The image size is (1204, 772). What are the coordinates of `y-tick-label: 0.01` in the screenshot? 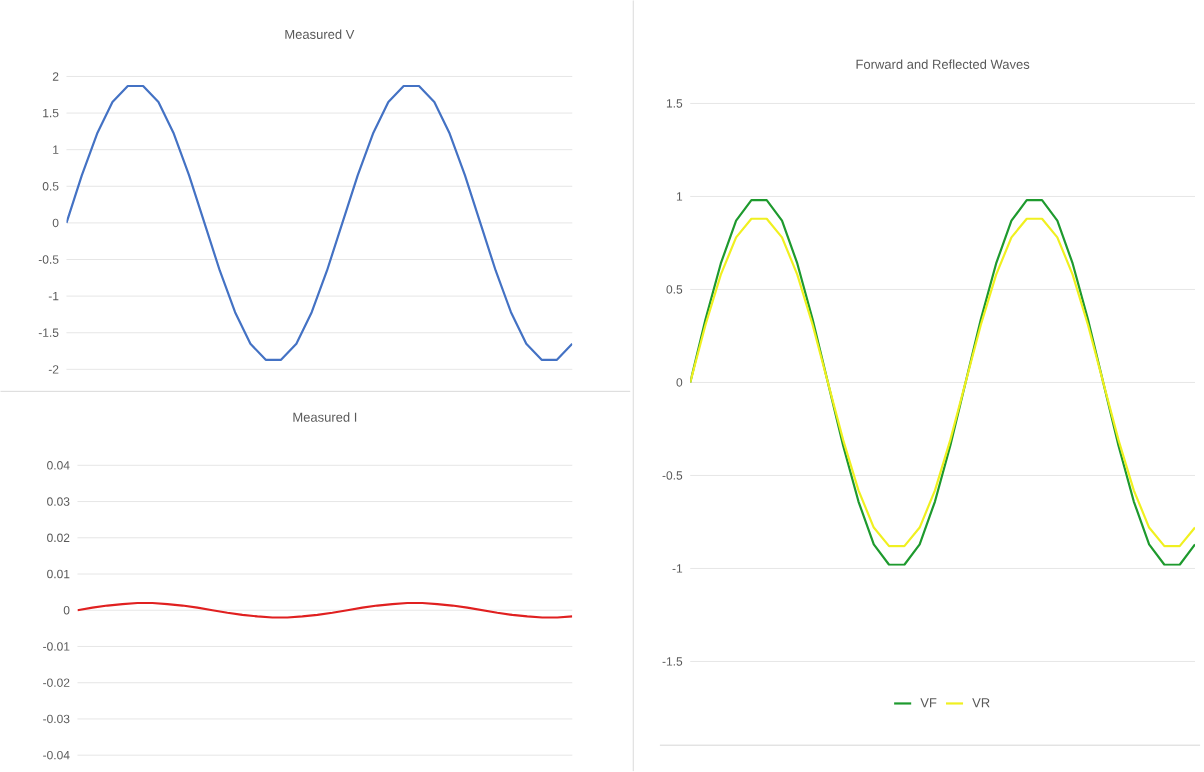 It's located at (58, 574).